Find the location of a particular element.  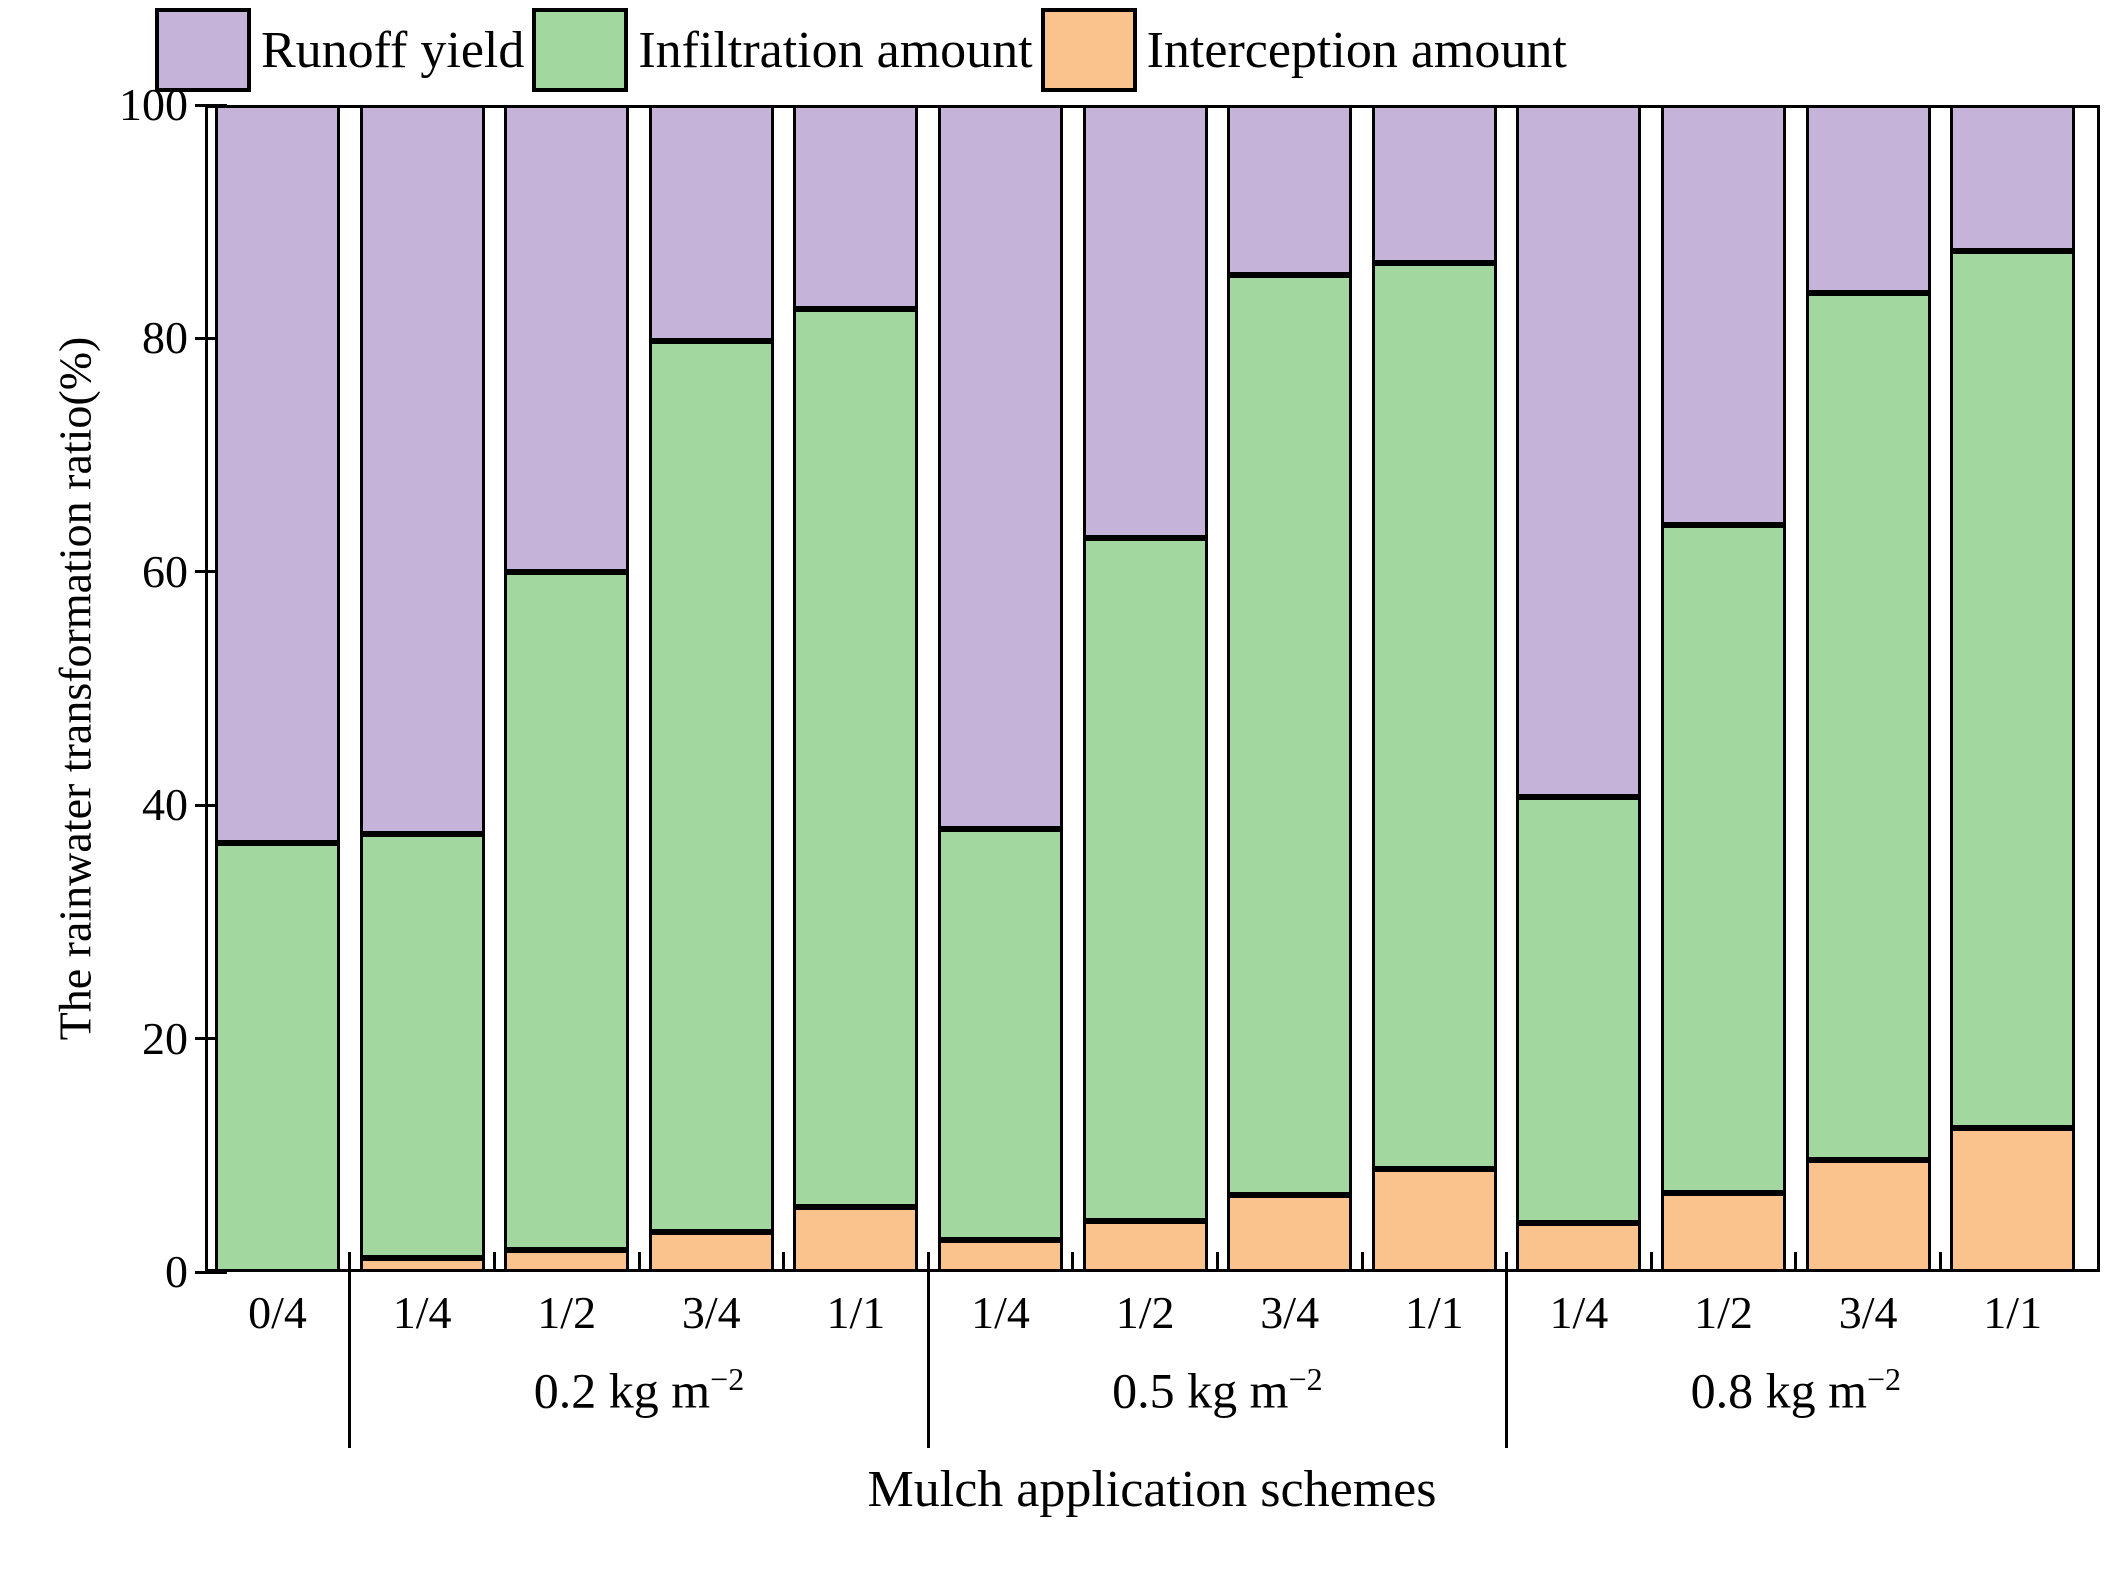

legend-item: Interception amount is located at coordinates (1303, 50).